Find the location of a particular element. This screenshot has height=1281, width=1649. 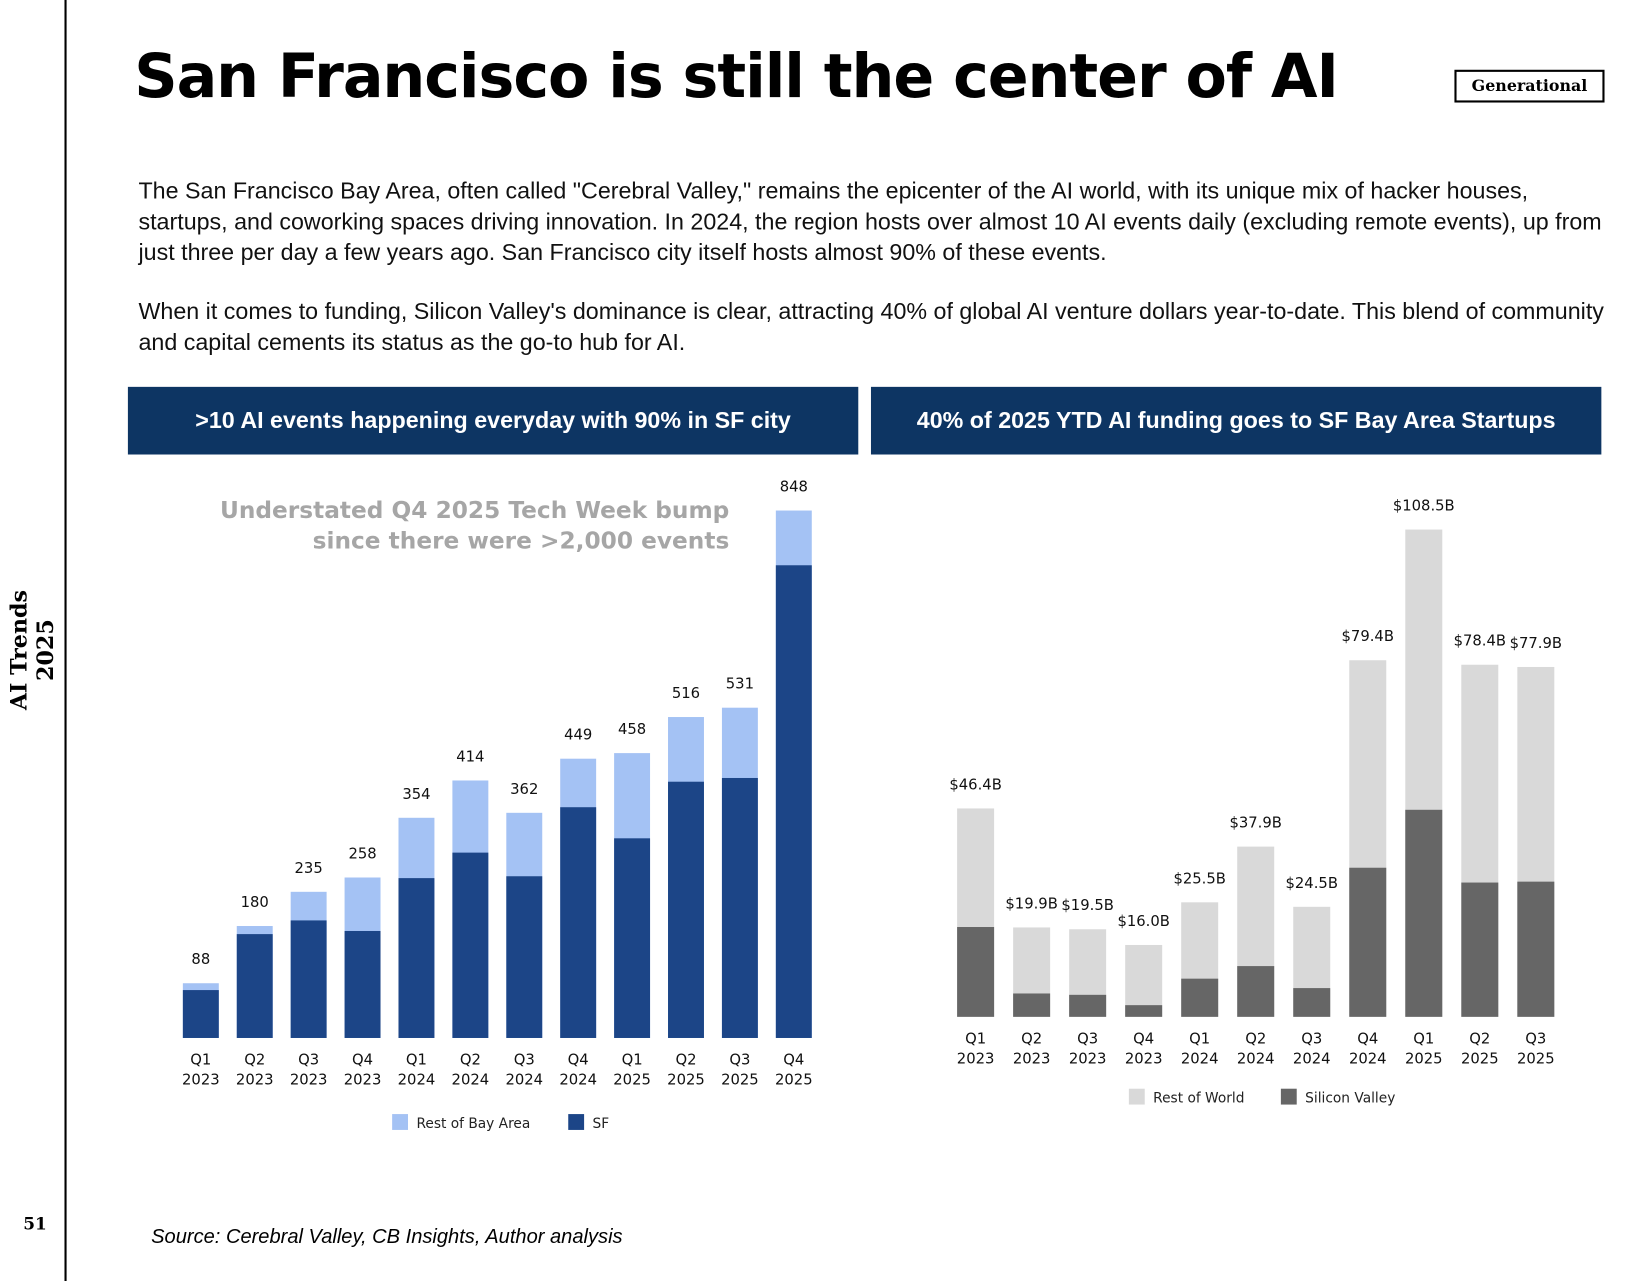

data-label: 458 is located at coordinates (632, 729).